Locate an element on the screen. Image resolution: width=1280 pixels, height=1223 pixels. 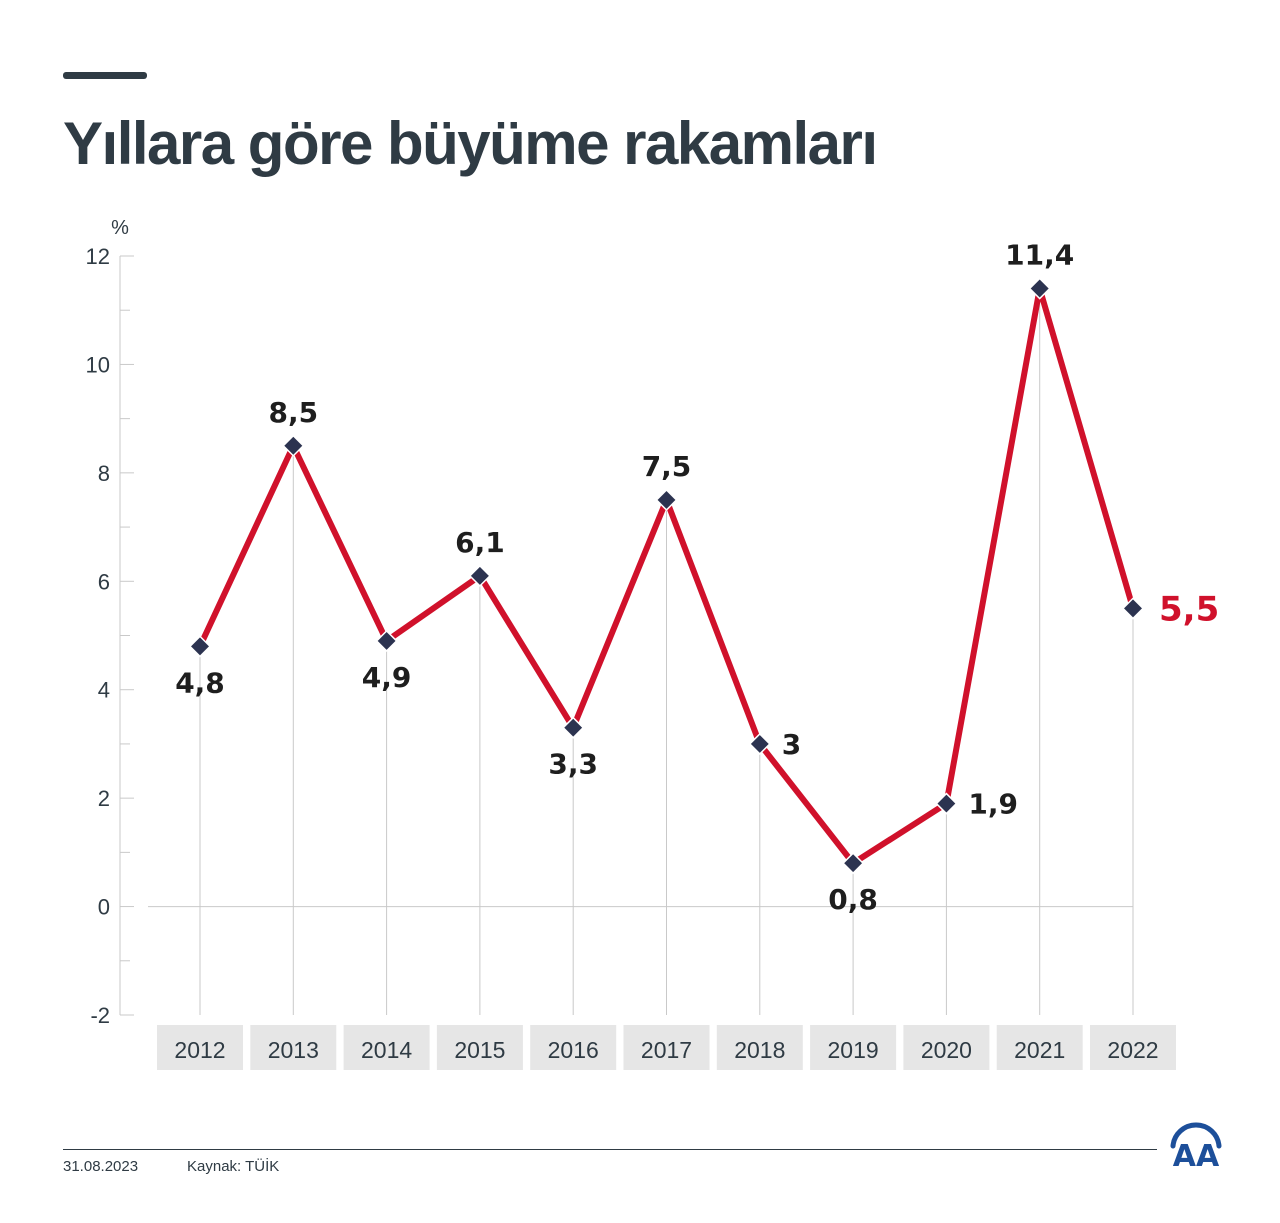
y-axis-unit: % is located at coordinates (120, 228).